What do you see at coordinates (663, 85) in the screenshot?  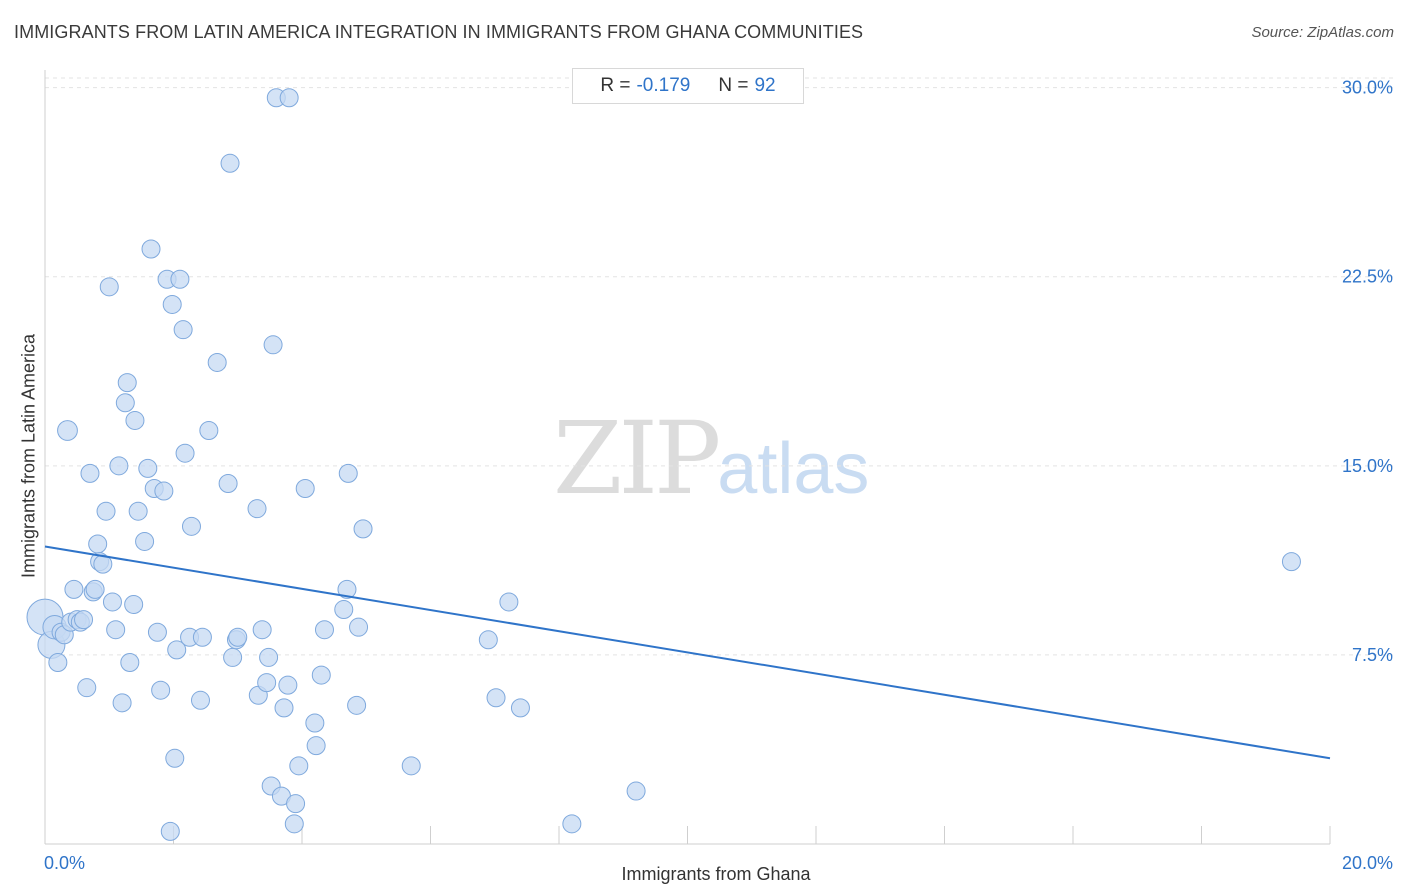 I see `r-value: -0.179` at bounding box center [663, 85].